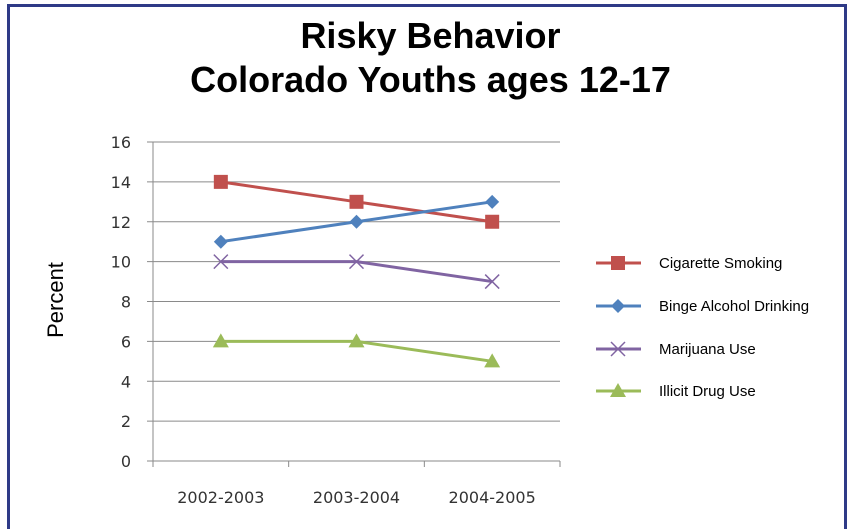  Describe the element at coordinates (126, 381) in the screenshot. I see `y-tick-label: 4` at that location.